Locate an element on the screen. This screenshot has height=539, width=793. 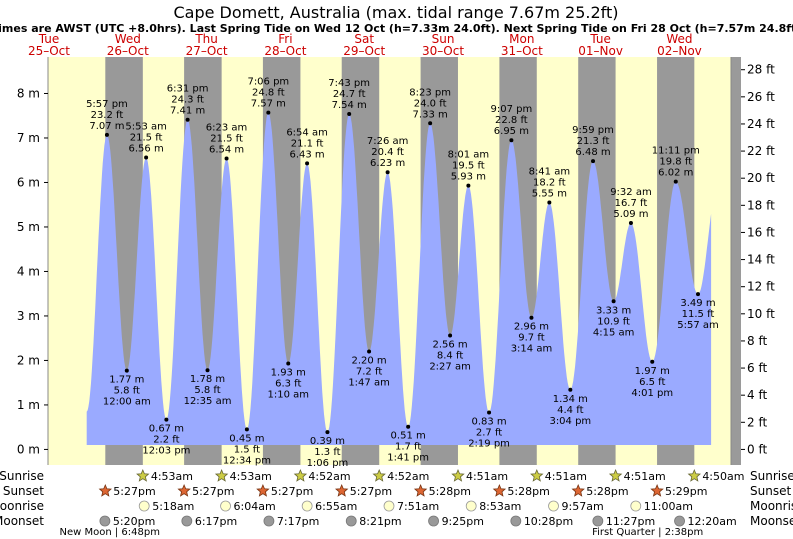
tide-label-high: 9:59 pm is located at coordinates (593, 130).